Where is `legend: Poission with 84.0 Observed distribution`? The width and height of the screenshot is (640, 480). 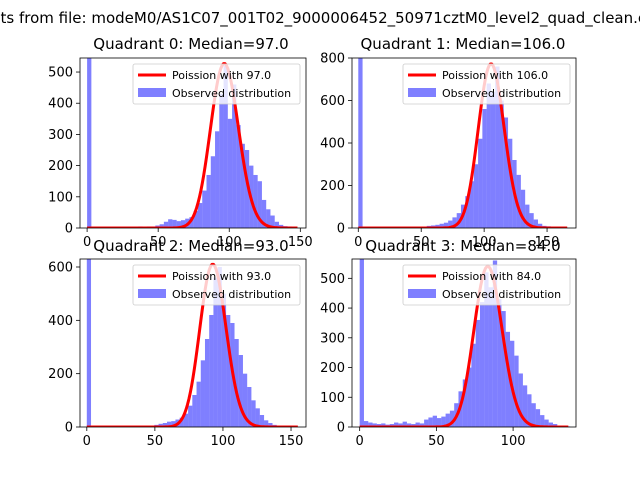 legend: Poission with 84.0 Observed distribution is located at coordinates (486, 285).